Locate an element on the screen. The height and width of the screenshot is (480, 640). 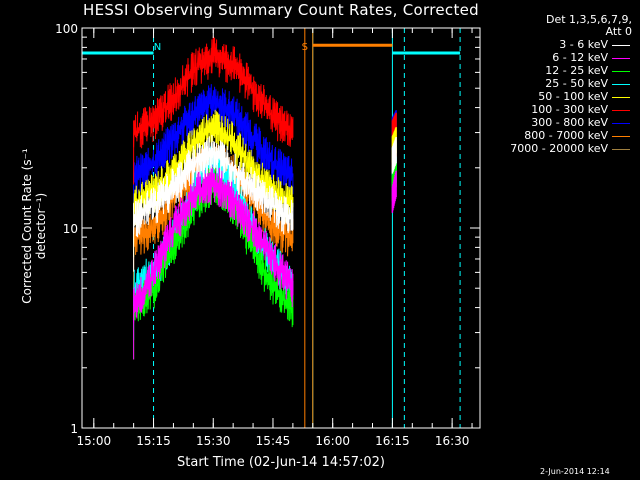
annotation-1: S is located at coordinates (305, 47).